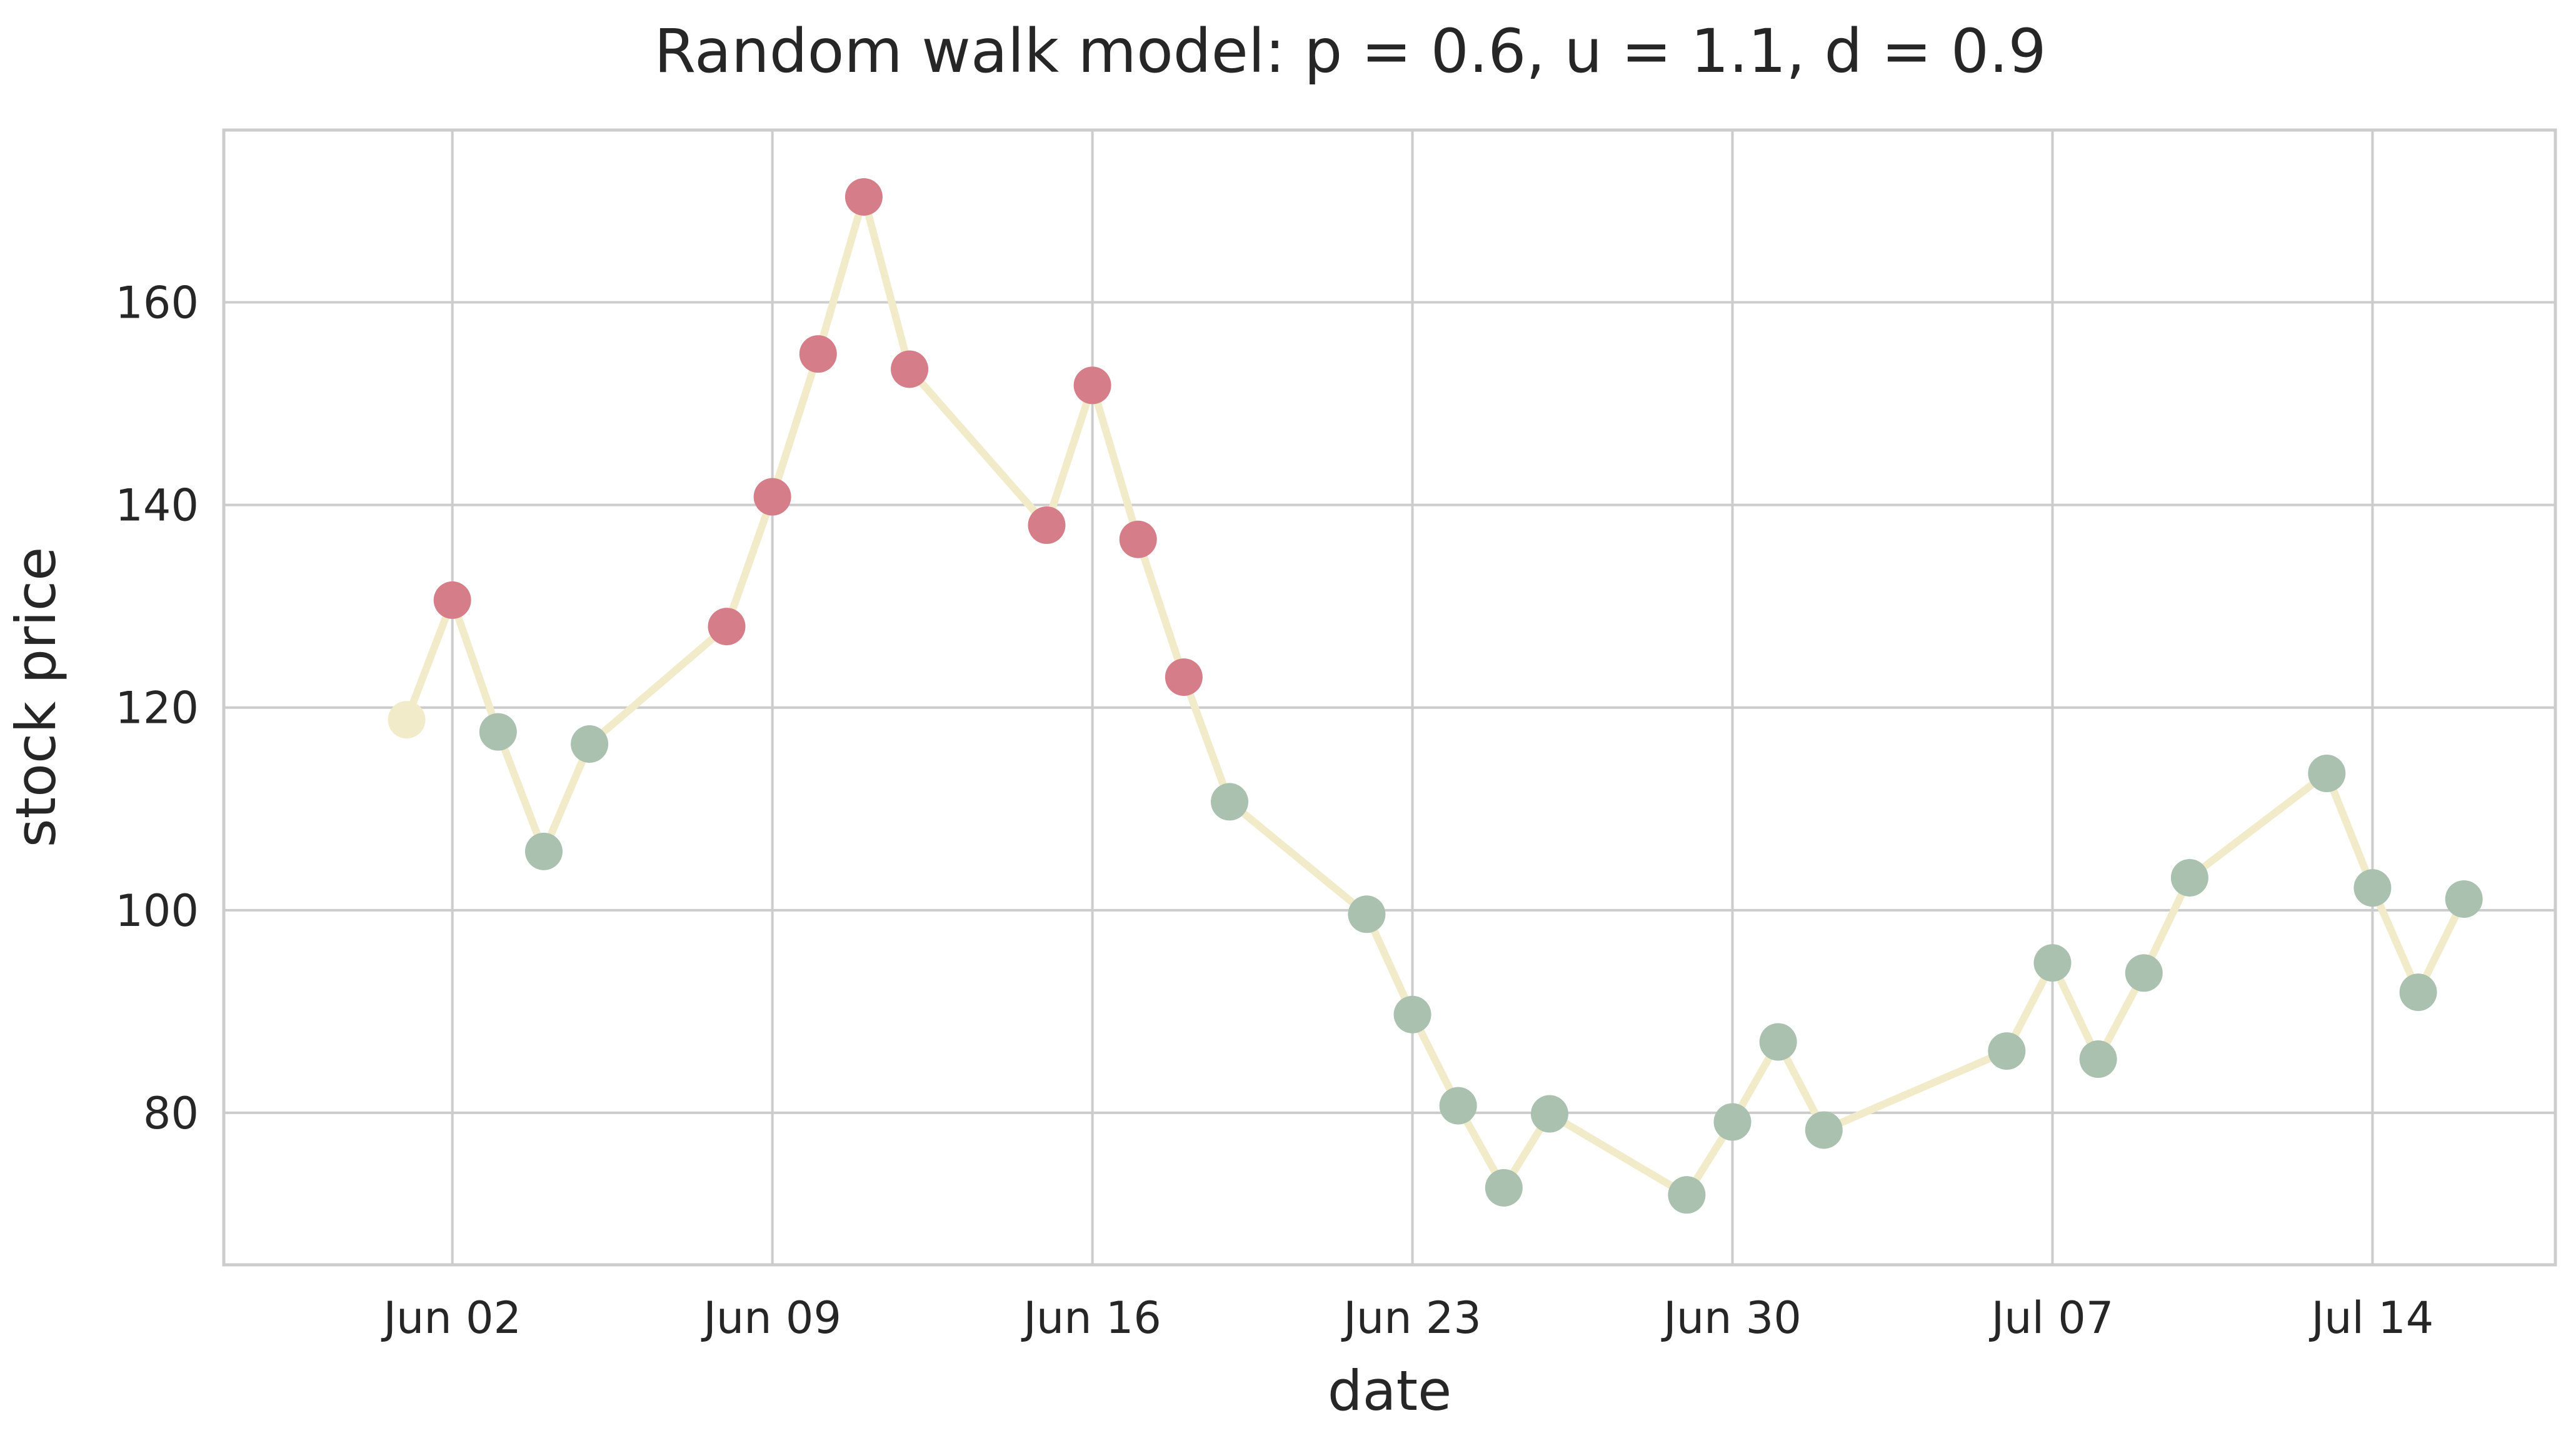  I want to click on x-tick-label: Jun 30, so click(1731, 1318).